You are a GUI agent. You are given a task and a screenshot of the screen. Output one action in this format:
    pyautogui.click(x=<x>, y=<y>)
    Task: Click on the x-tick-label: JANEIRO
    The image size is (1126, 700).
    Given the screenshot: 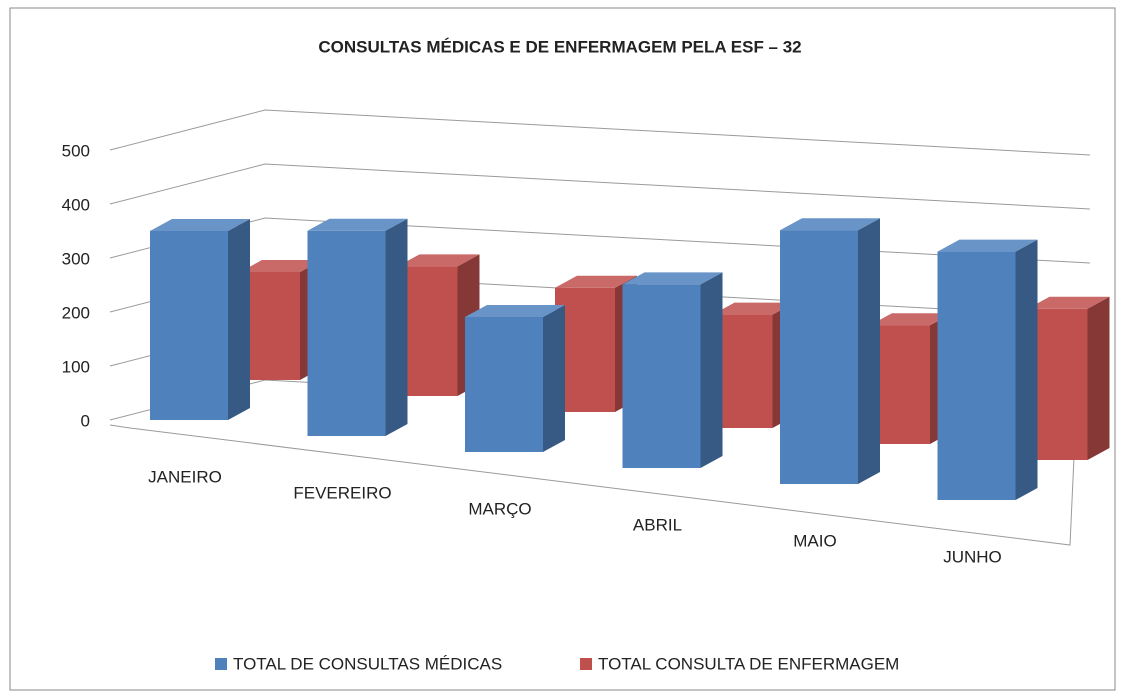 What is the action you would take?
    pyautogui.click(x=185, y=476)
    